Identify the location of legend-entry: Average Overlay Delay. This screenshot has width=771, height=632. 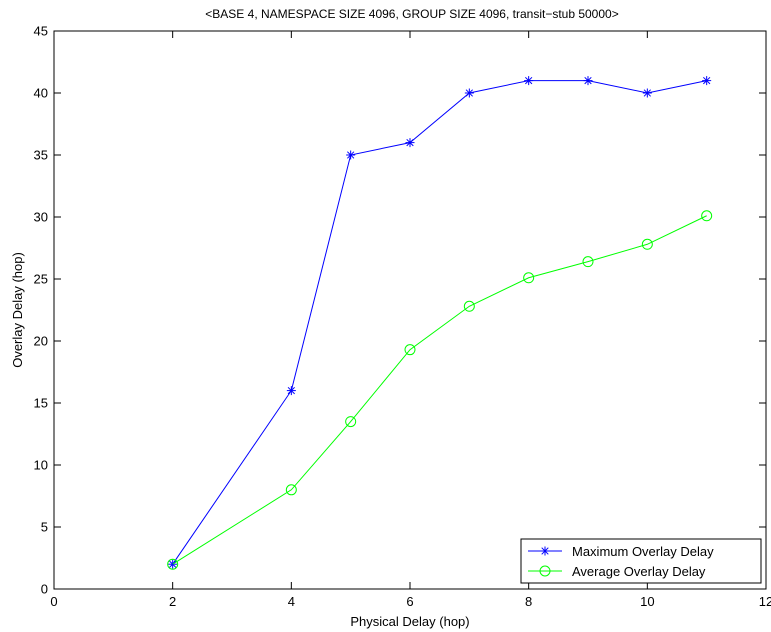
(617, 571).